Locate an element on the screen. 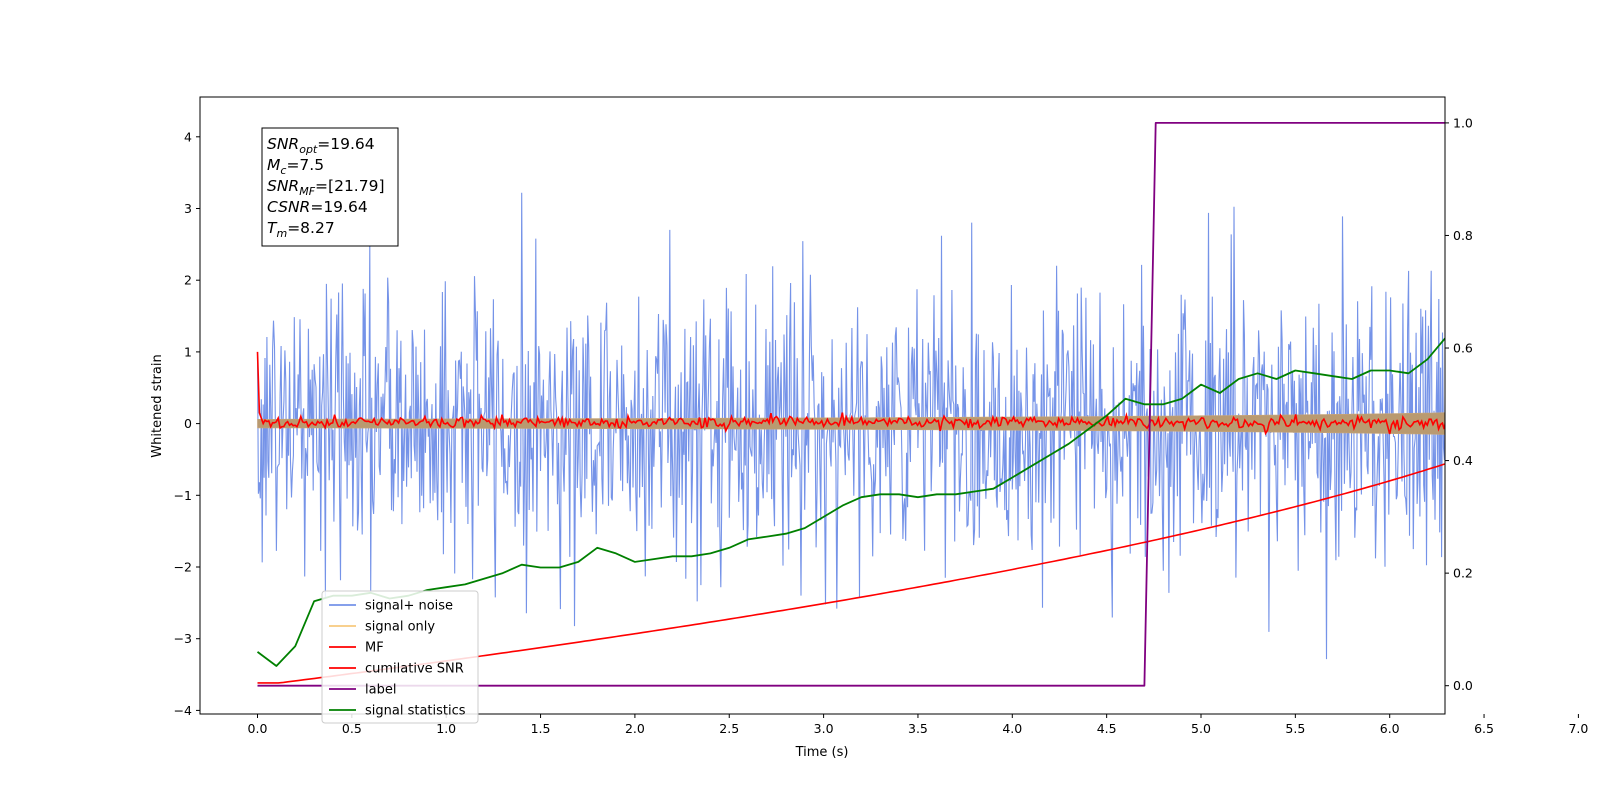 The height and width of the screenshot is (800, 1600). annotation-line: CSNR=19.64 is located at coordinates (317, 207).